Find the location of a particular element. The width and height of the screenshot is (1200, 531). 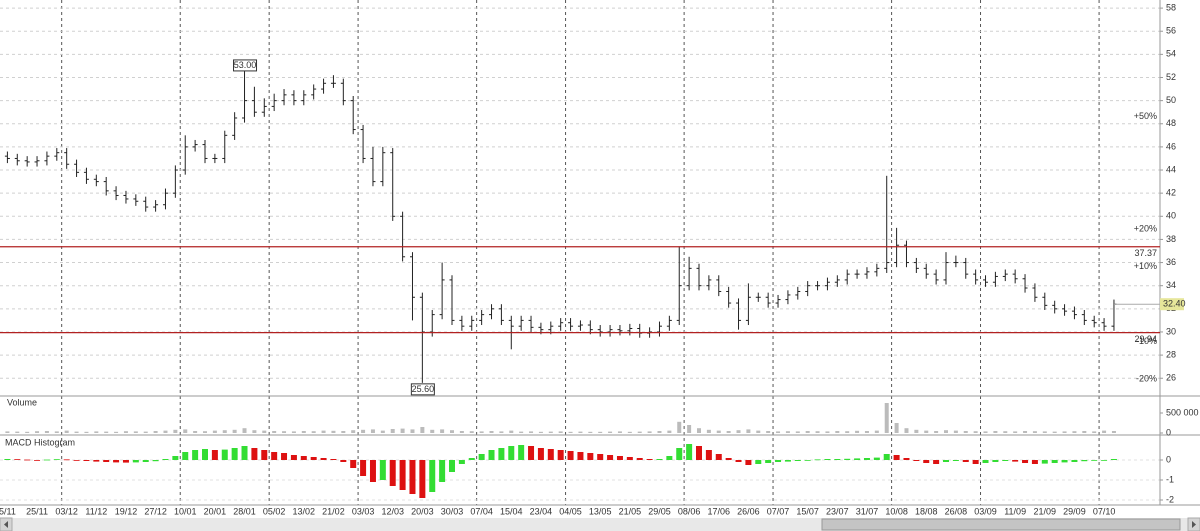

arrow-icon is located at coordinates (6, 524).